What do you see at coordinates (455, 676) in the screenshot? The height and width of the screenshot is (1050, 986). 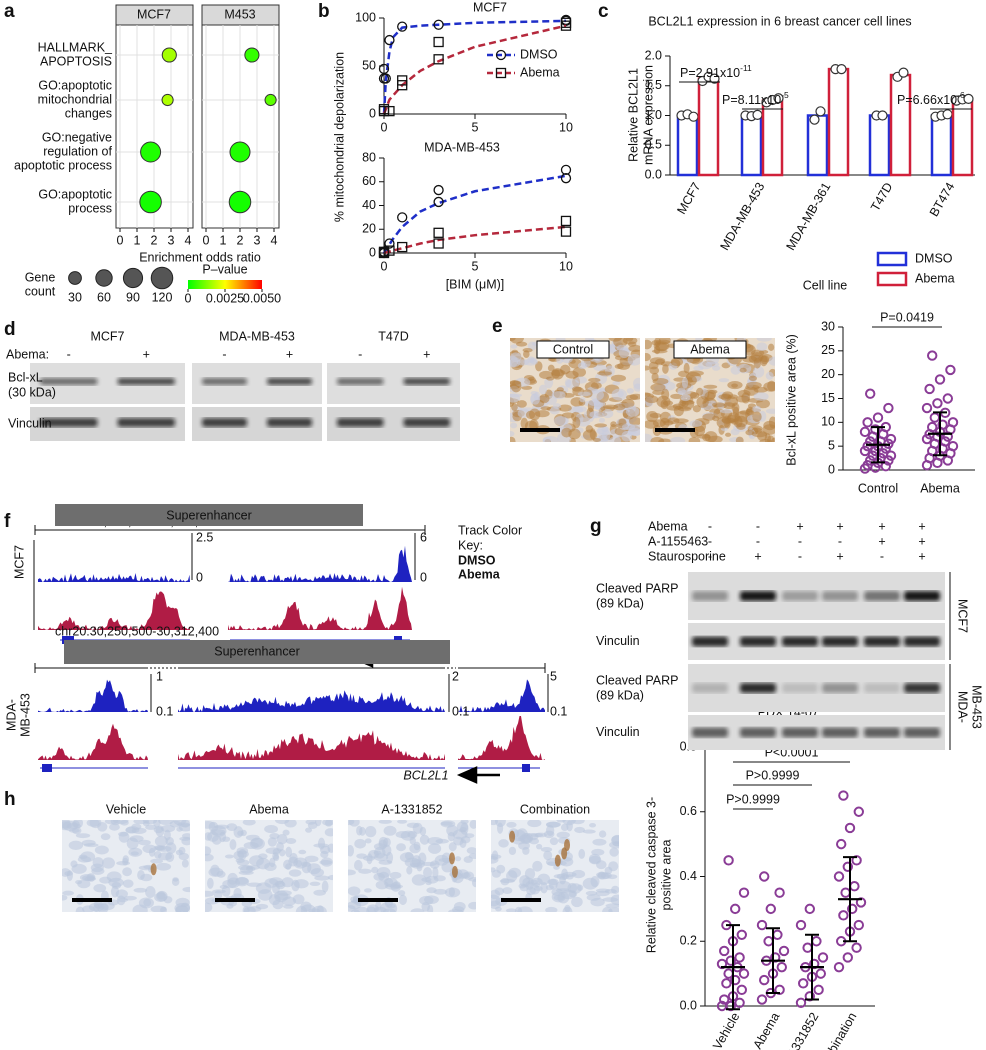 I see `scale-label: 2` at bounding box center [455, 676].